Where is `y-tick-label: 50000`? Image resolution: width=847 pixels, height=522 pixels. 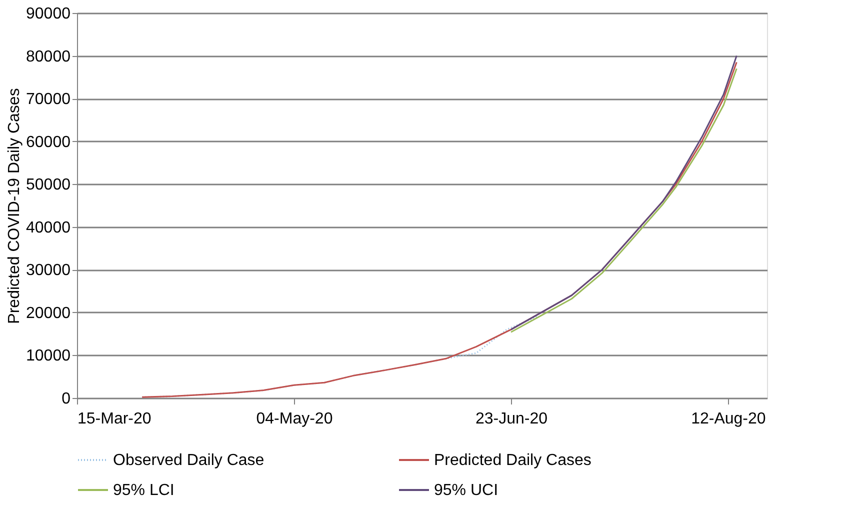
y-tick-label: 50000 is located at coordinates (48, 185).